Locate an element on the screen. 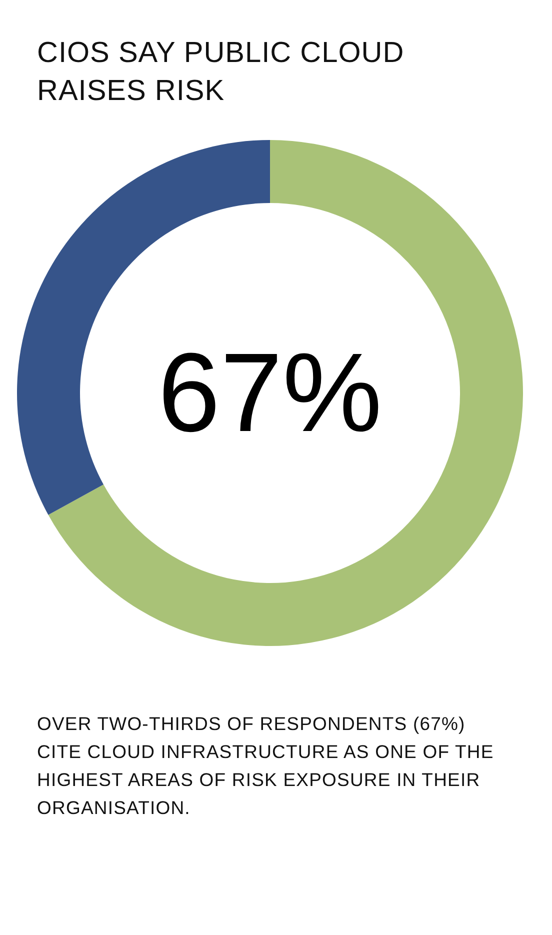  text: OVER TWO-THIRDS OF RESPONDENTS (67%) CITE CLOUD INFRASTRUCTURE AS ONE OF THE HIGHEST AREAS OF RISK EXPOSURE IN THEIR ORGANISATION. is located at coordinates (266, 766).